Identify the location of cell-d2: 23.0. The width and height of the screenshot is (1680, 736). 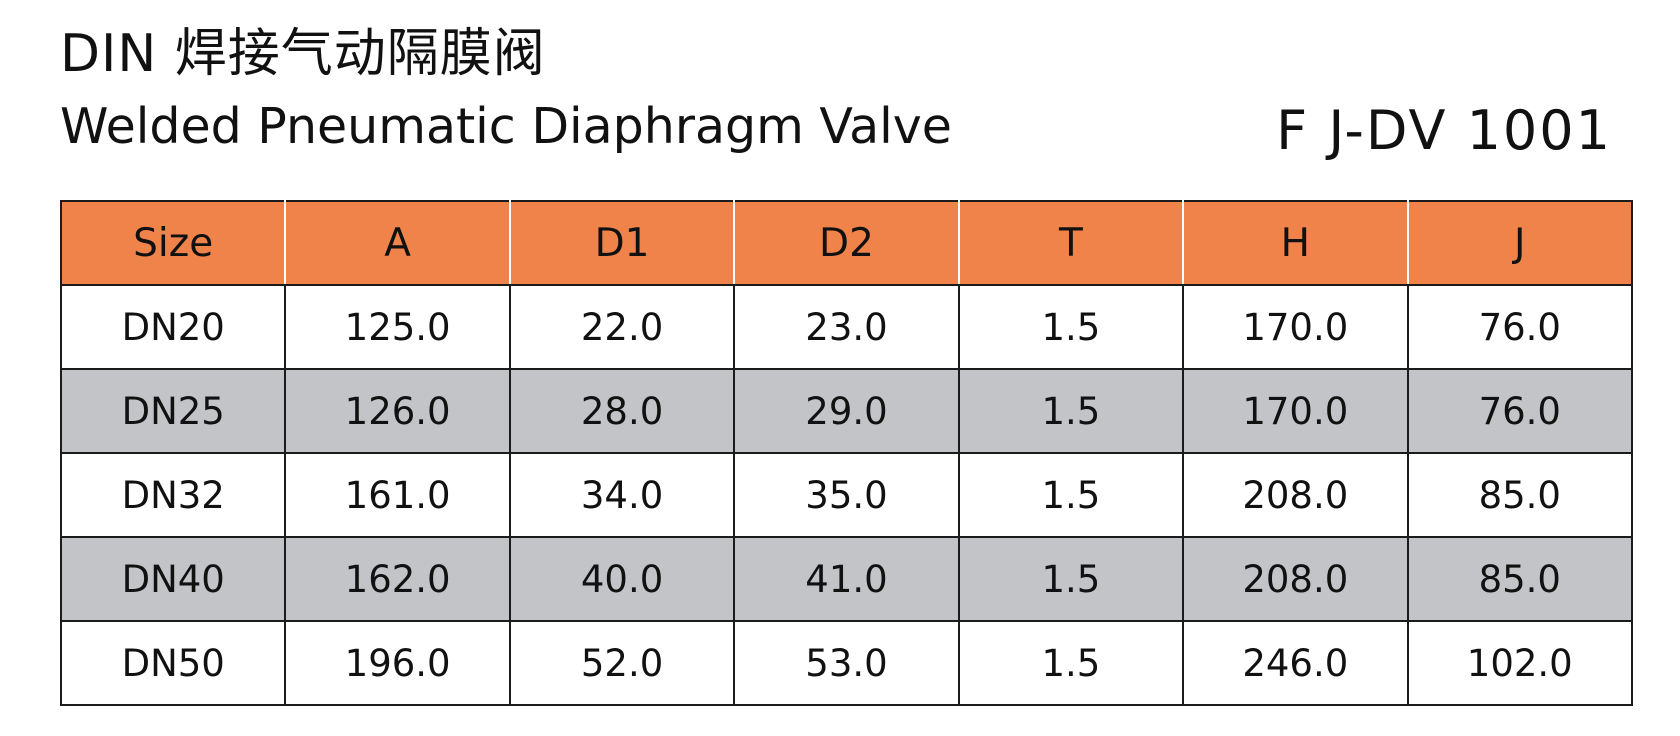
(846, 327).